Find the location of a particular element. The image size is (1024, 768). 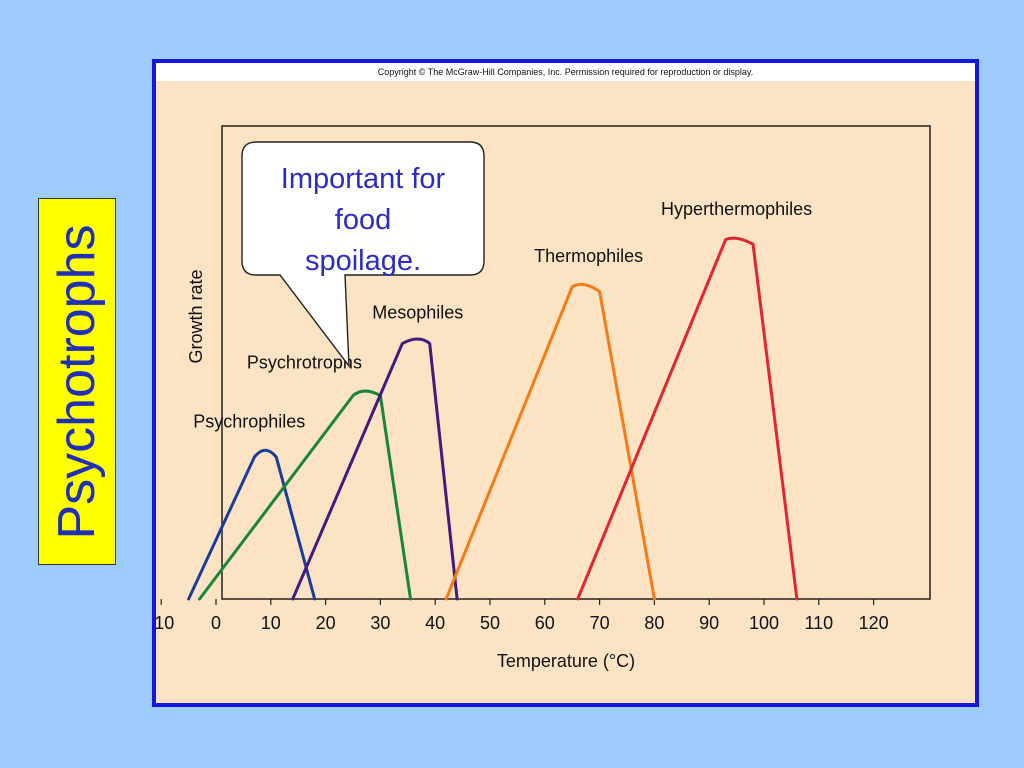

series-label-psychrophiles: Psychrophiles is located at coordinates (249, 421).